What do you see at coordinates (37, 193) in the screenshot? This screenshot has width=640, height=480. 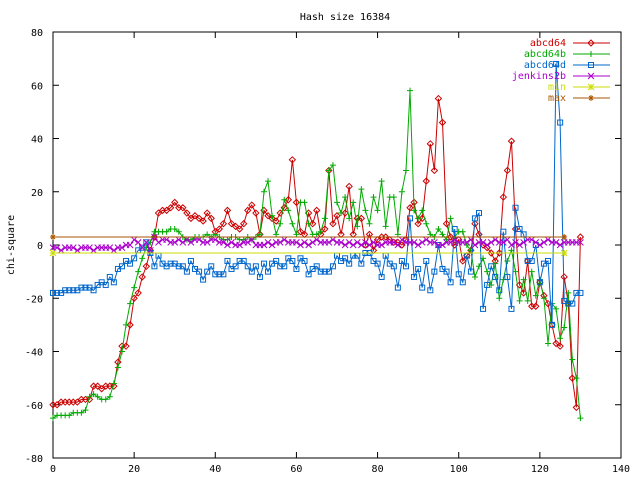 I see `y-tick-label: 20` at bounding box center [37, 193].